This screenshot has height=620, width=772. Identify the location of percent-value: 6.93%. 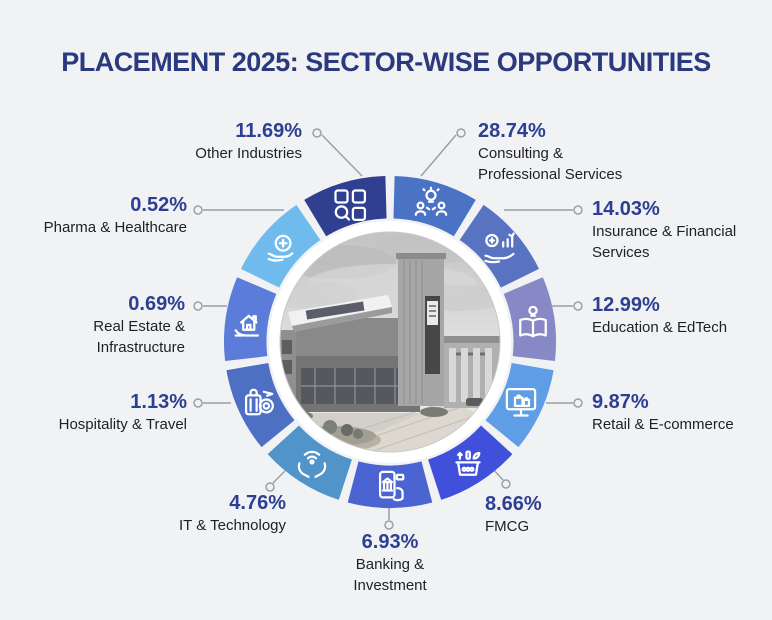
(390, 542).